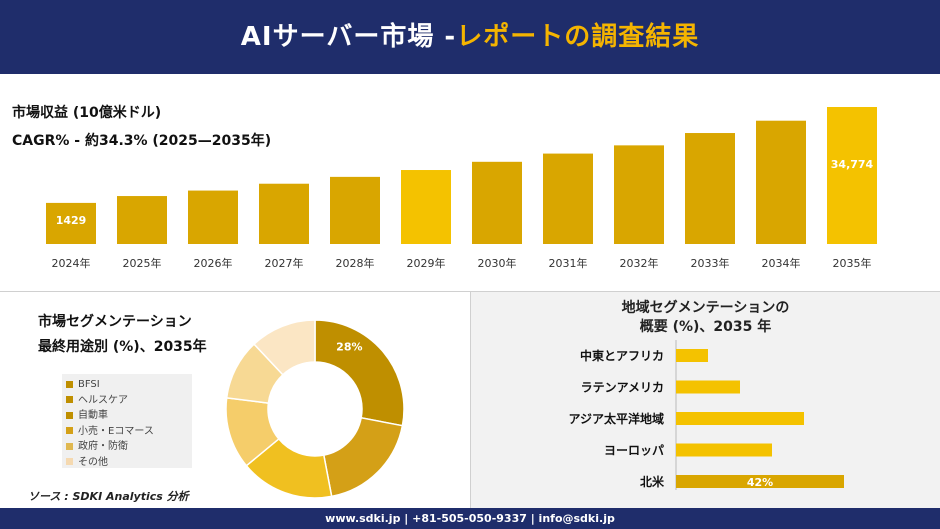 Image resolution: width=940 pixels, height=529 pixels. I want to click on legend-label: BFSI, so click(89, 384).